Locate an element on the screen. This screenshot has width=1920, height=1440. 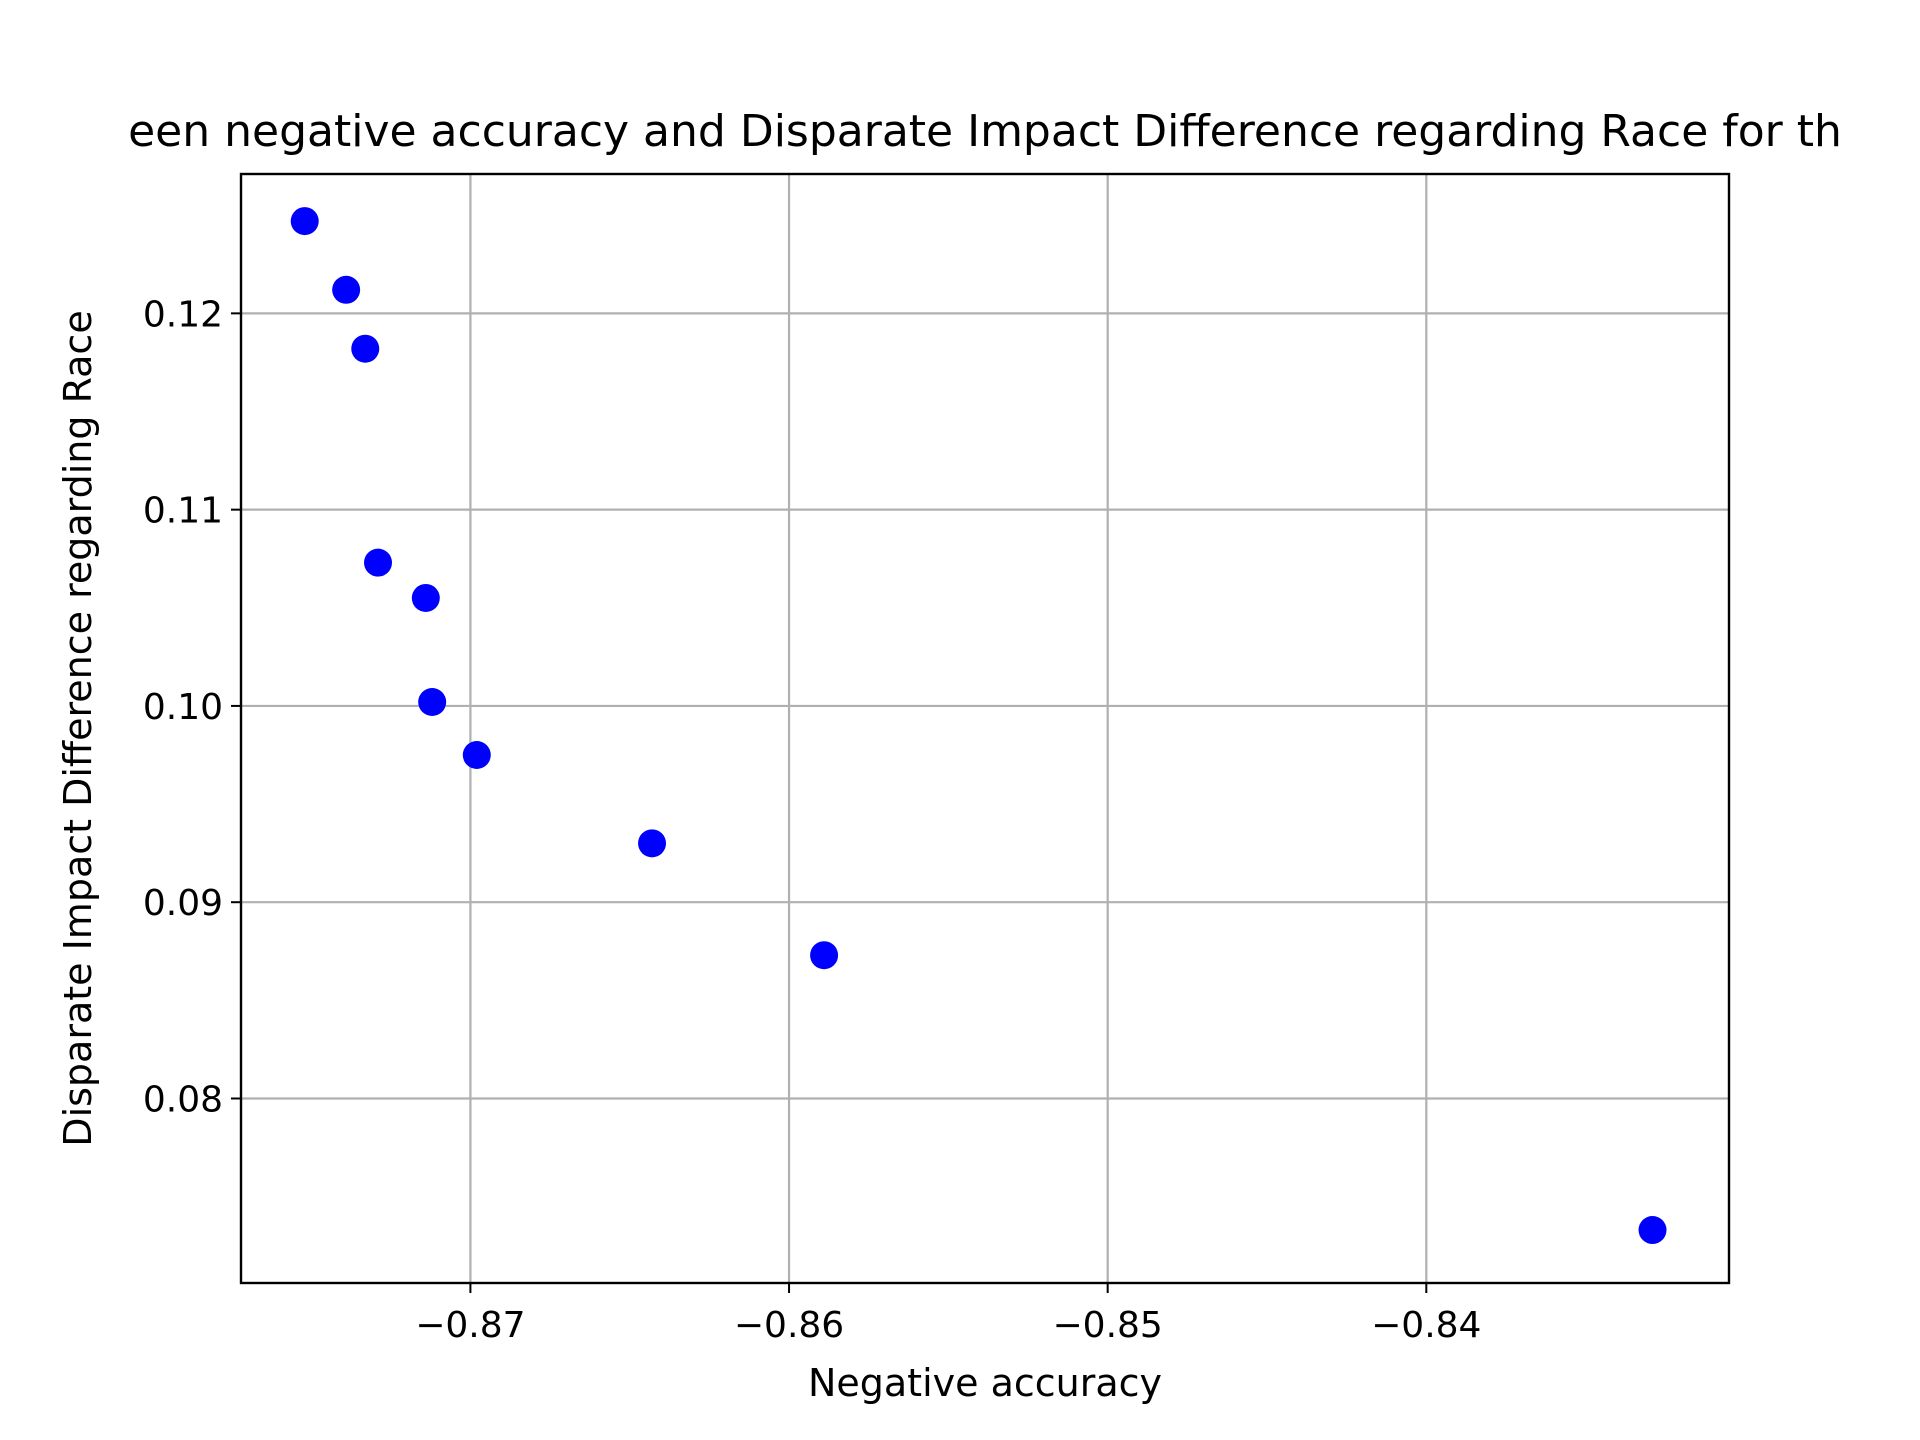
y-tick-label: 0.10 is located at coordinates (183, 707).